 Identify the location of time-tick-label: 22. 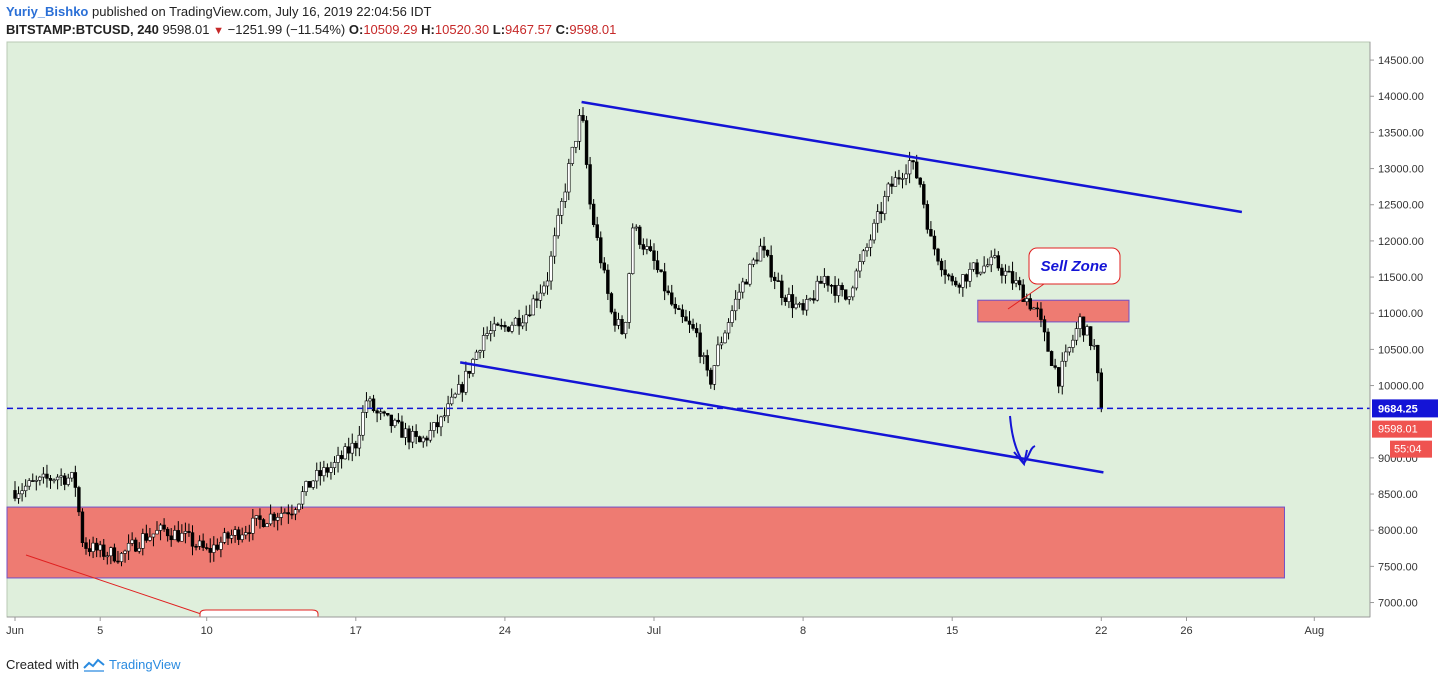
(1101, 631).